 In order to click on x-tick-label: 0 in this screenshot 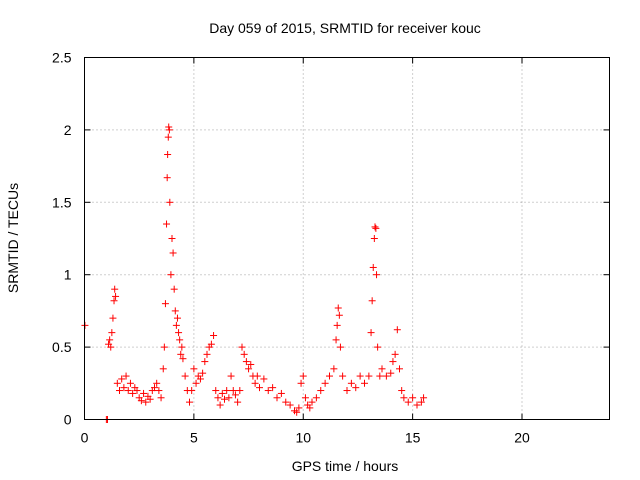, I will do `click(85, 438)`.